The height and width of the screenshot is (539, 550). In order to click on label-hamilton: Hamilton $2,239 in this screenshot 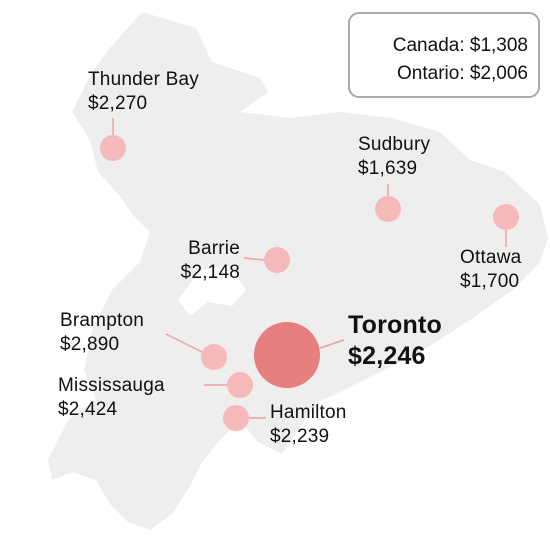, I will do `click(308, 425)`.